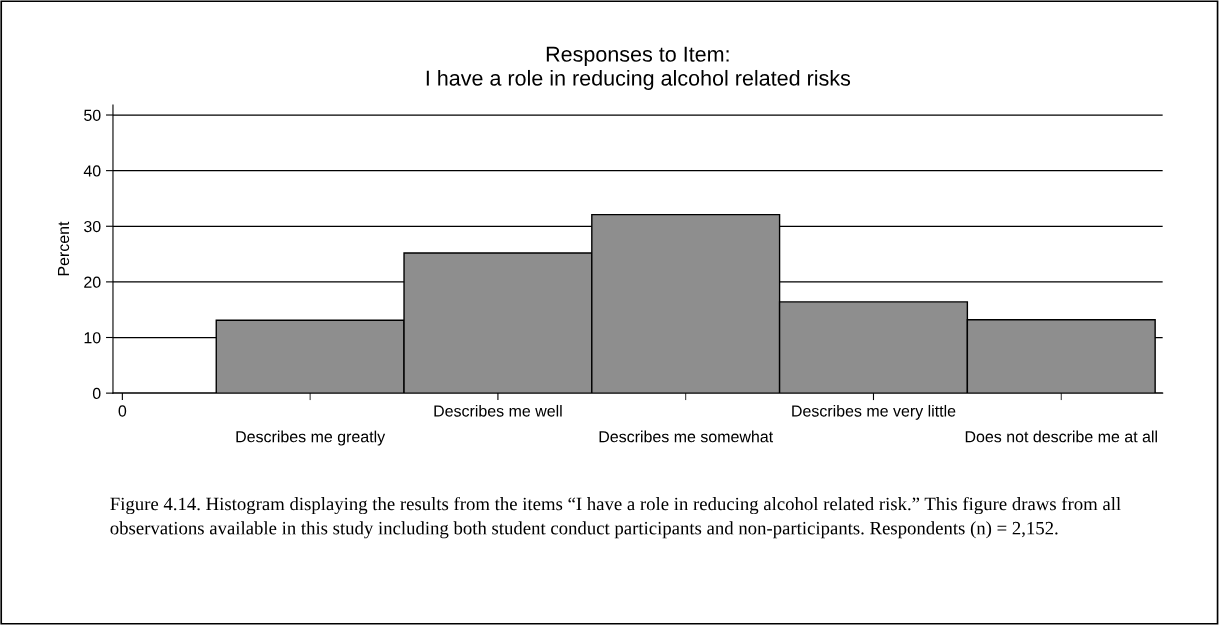 This screenshot has height=625, width=1220. I want to click on x-tick-label: Describes me very little, so click(874, 412).